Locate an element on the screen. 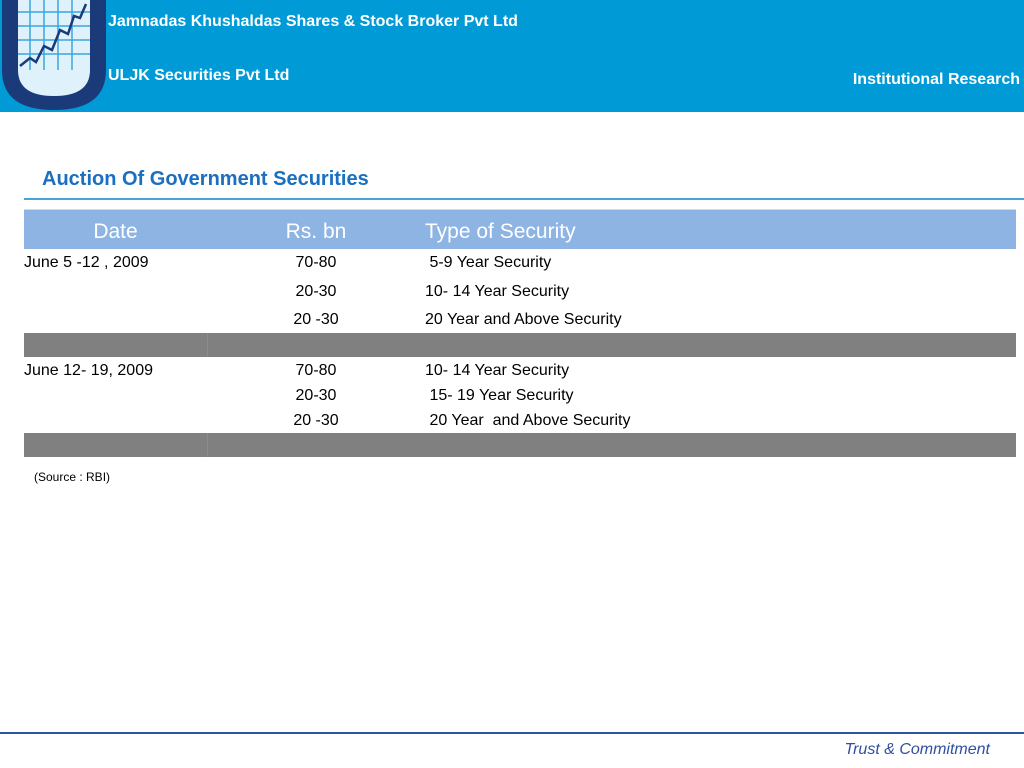 Image resolution: width=1024 pixels, height=768 pixels. source-note: (Source : RBI) is located at coordinates (72, 477).